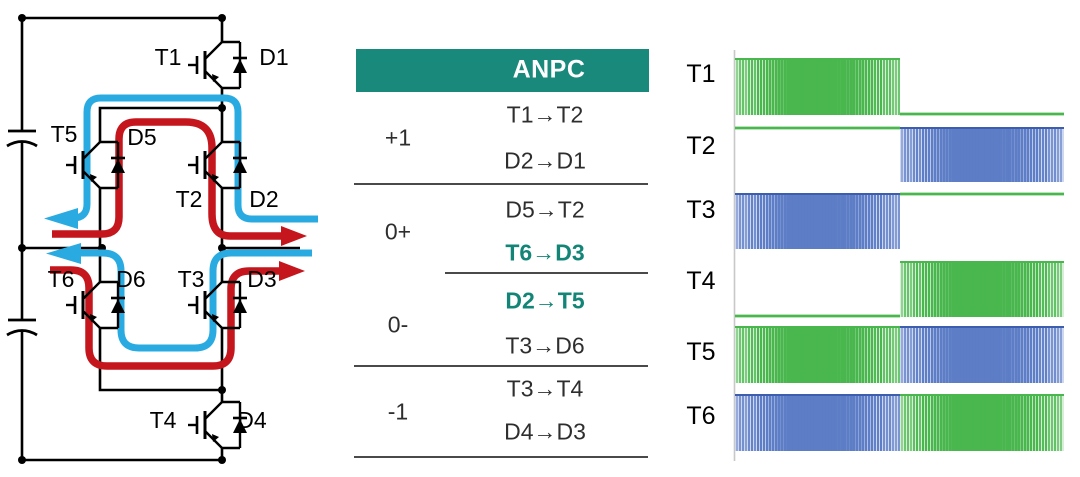 The height and width of the screenshot is (477, 1080). I want to click on transition-row: D5→T2, so click(545, 209).